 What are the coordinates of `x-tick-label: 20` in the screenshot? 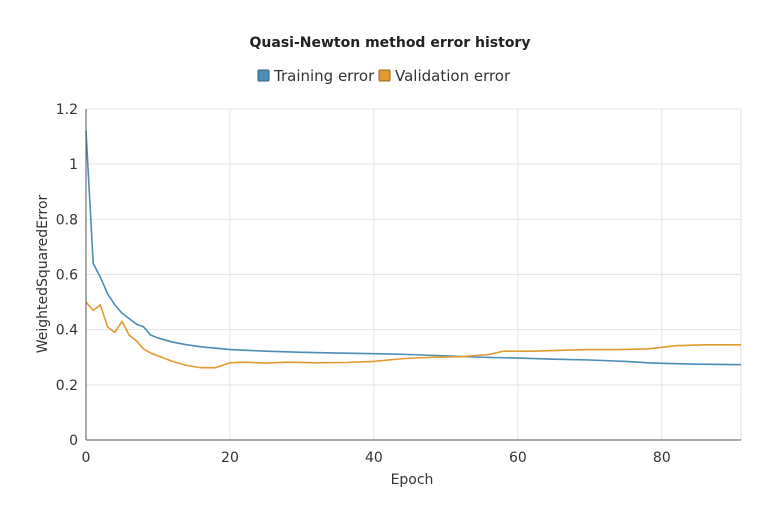 It's located at (230, 458).